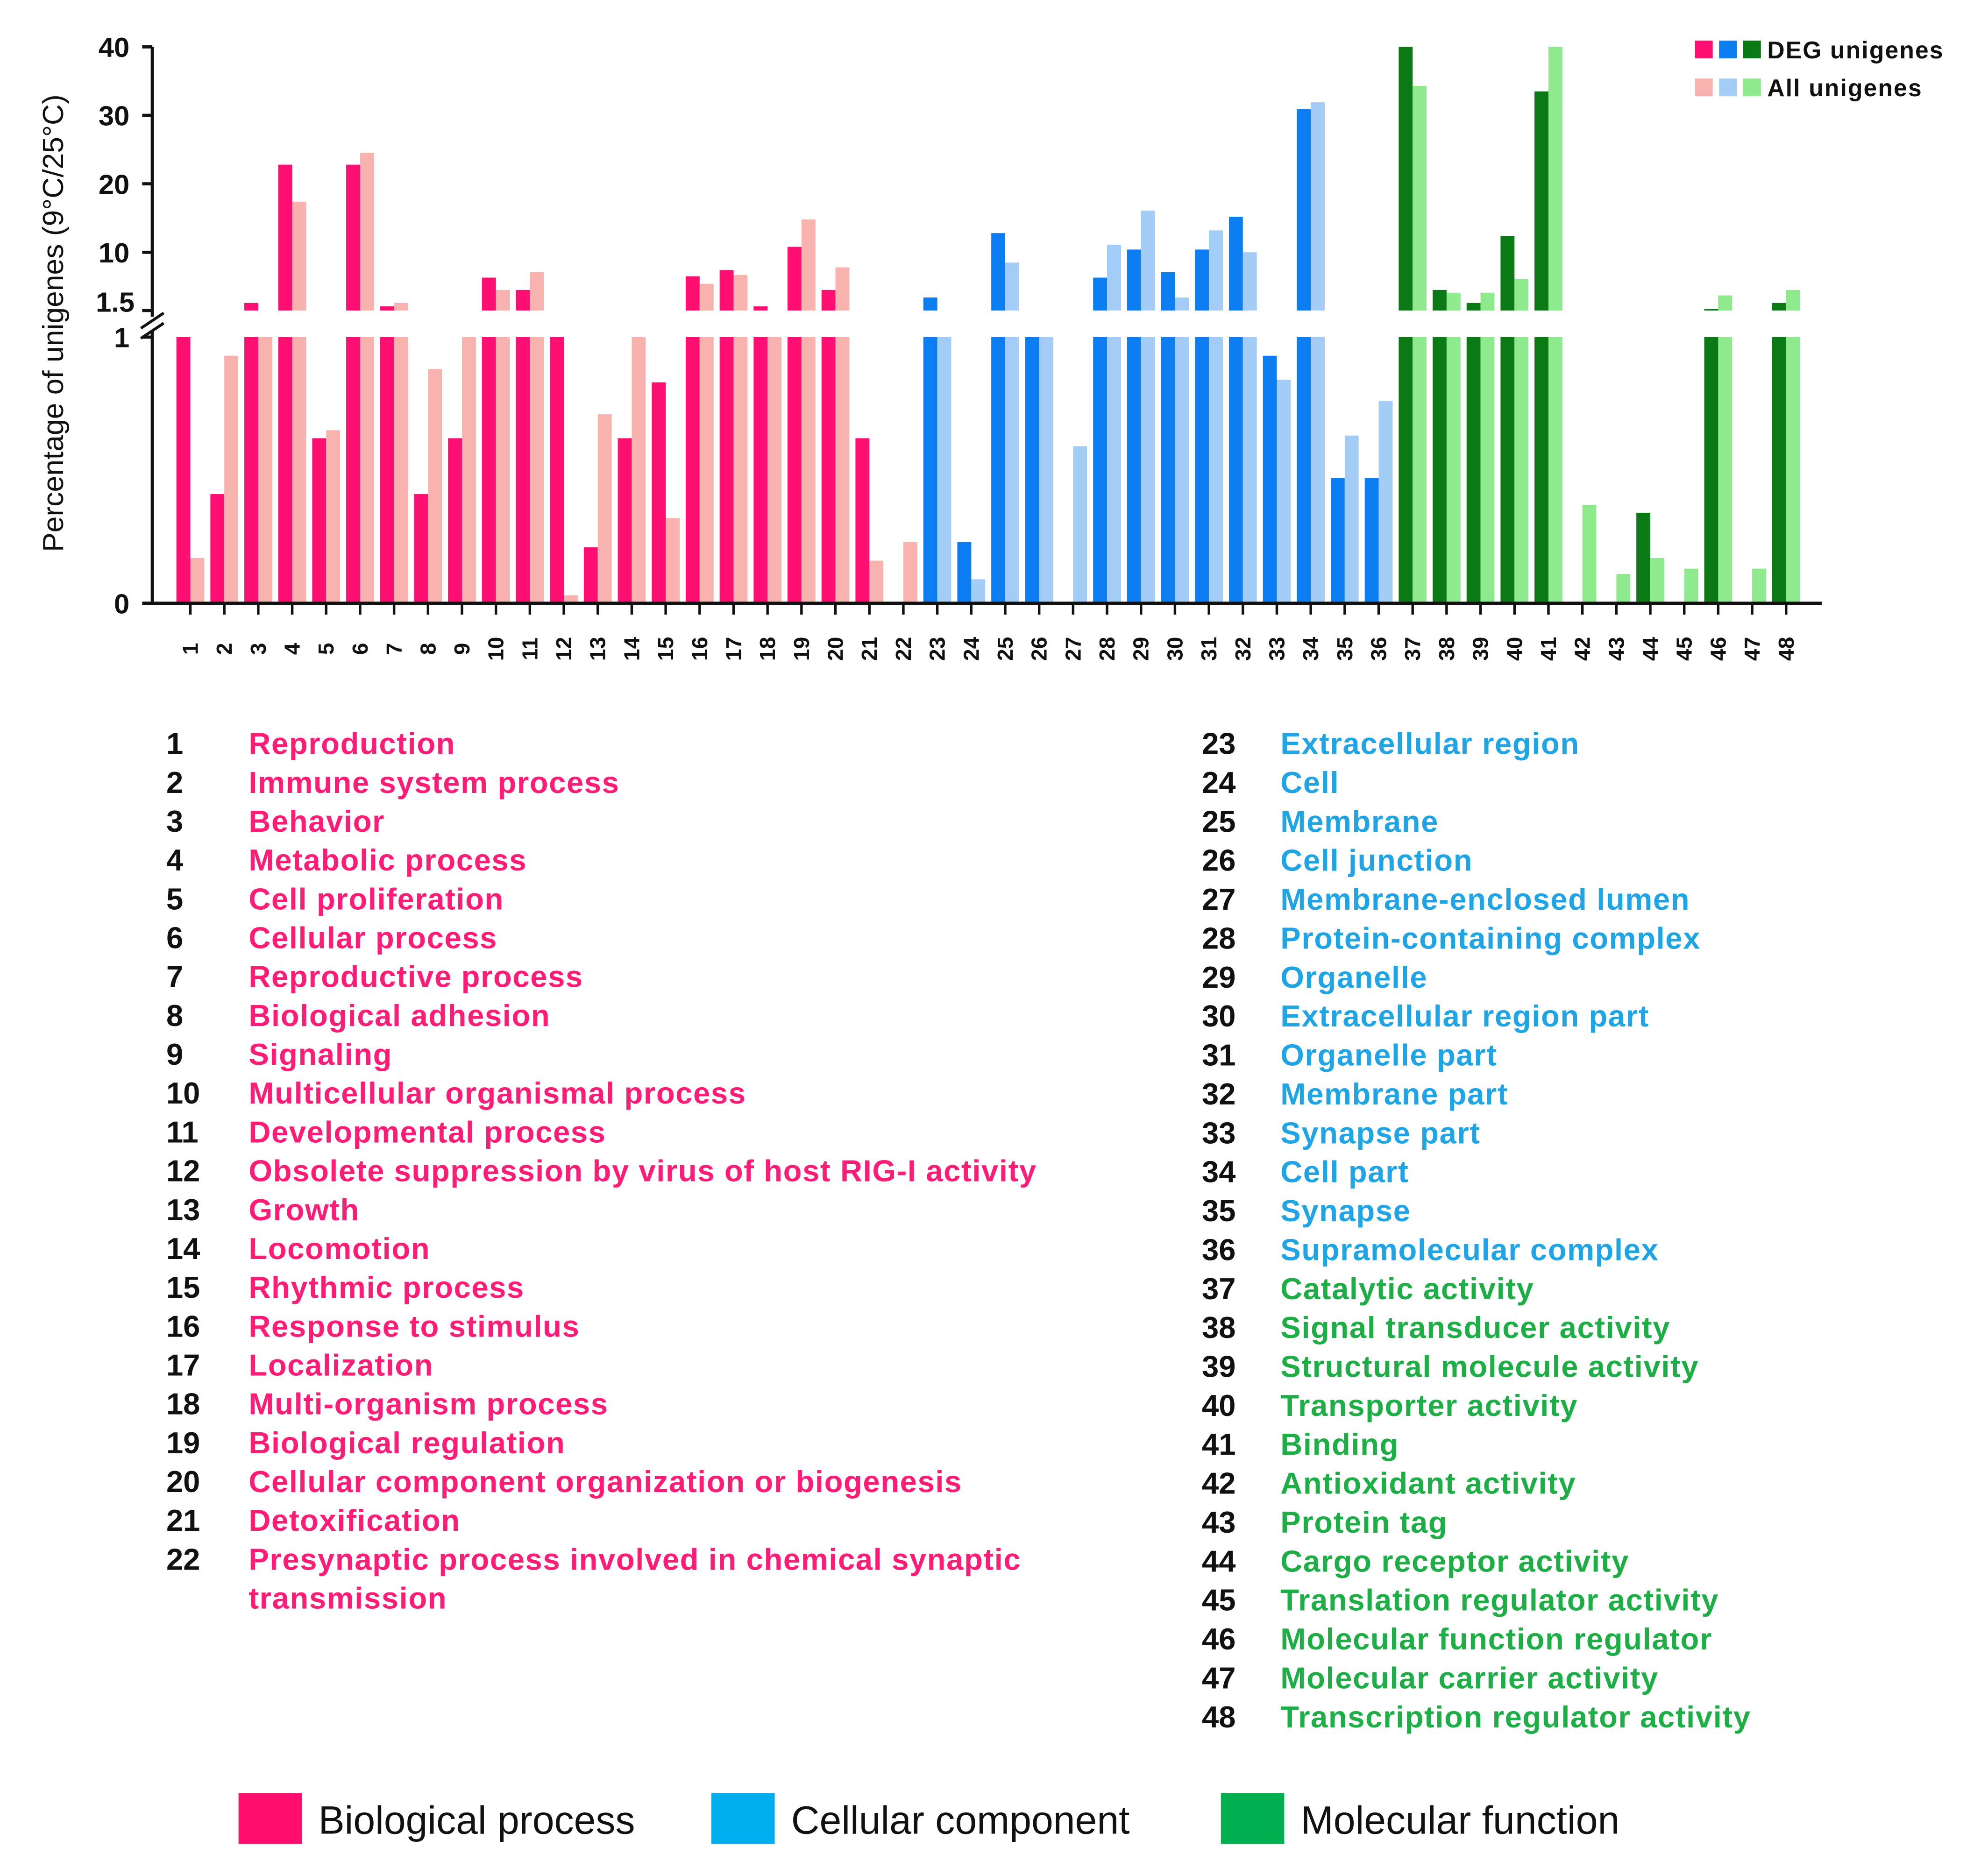 The width and height of the screenshot is (1988, 1868). Describe the element at coordinates (183, 1171) in the screenshot. I see `category-number: 12` at that location.